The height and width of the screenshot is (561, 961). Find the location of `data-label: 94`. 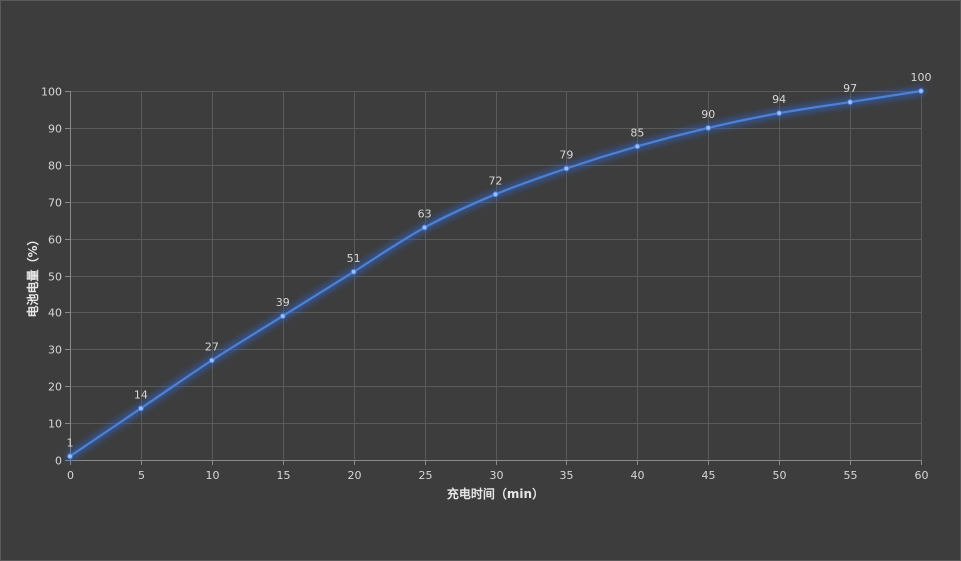

data-label: 94 is located at coordinates (779, 99).